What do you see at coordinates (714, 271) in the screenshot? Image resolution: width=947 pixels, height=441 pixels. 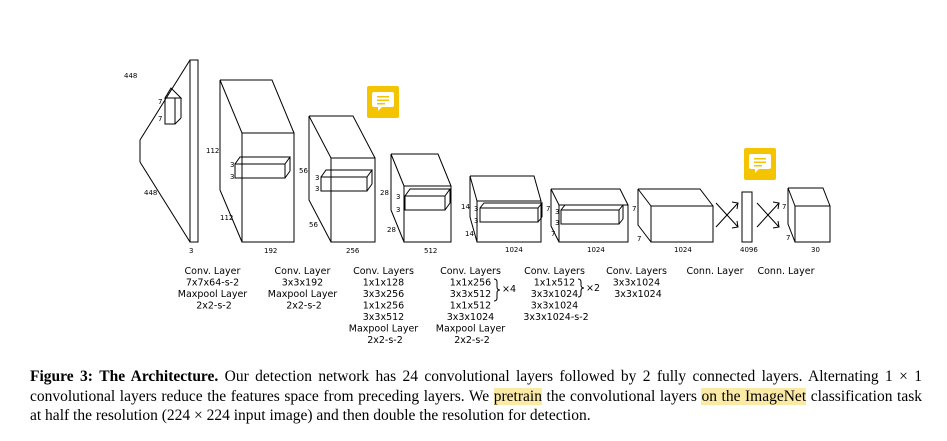 I see `layer-label-7: Conn. Layer` at bounding box center [714, 271].